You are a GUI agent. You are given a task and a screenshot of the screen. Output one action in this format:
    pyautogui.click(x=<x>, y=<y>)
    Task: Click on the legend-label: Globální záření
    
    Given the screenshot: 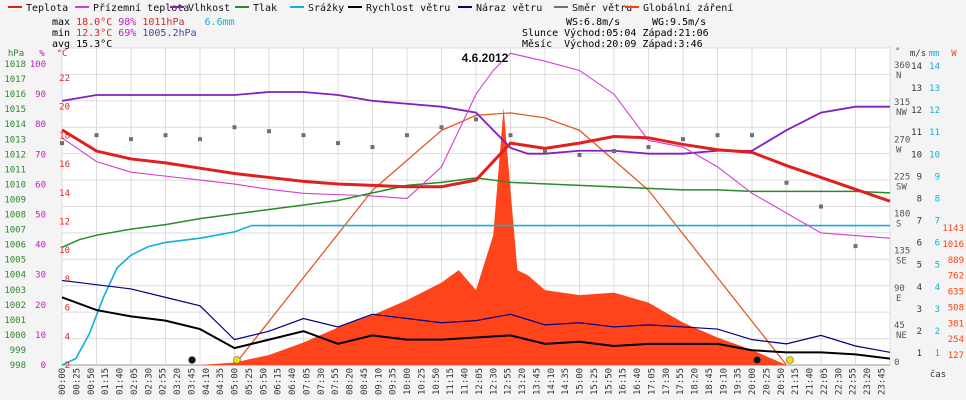 What is the action you would take?
    pyautogui.click(x=688, y=8)
    